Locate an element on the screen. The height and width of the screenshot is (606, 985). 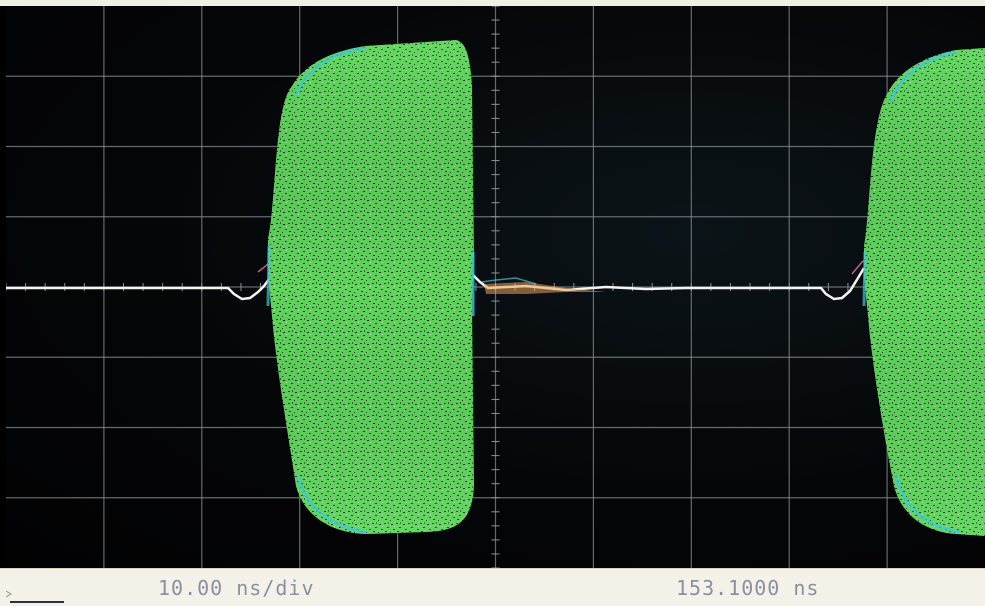
burst-2-envelope is located at coordinates (923, 292).